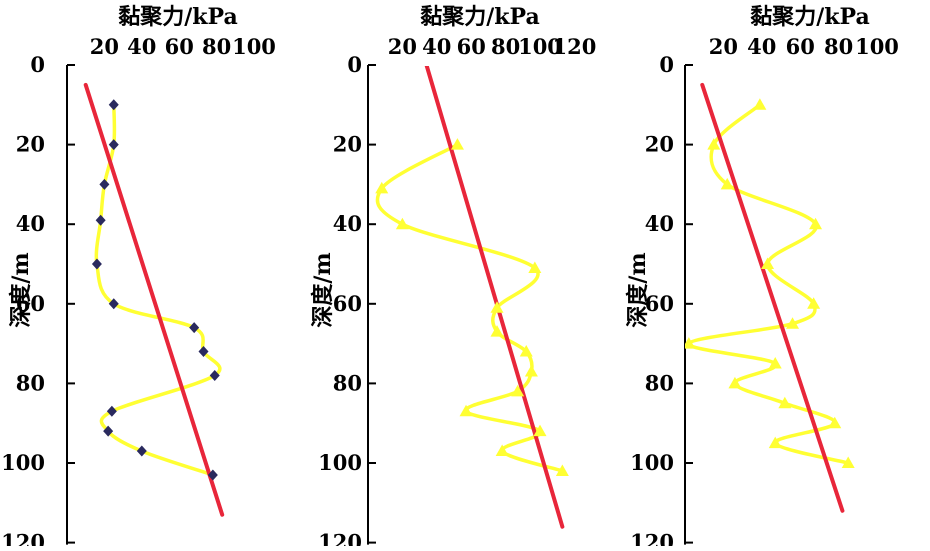  Describe the element at coordinates (574, 46) in the screenshot. I see `x-tick-label: 120` at that location.